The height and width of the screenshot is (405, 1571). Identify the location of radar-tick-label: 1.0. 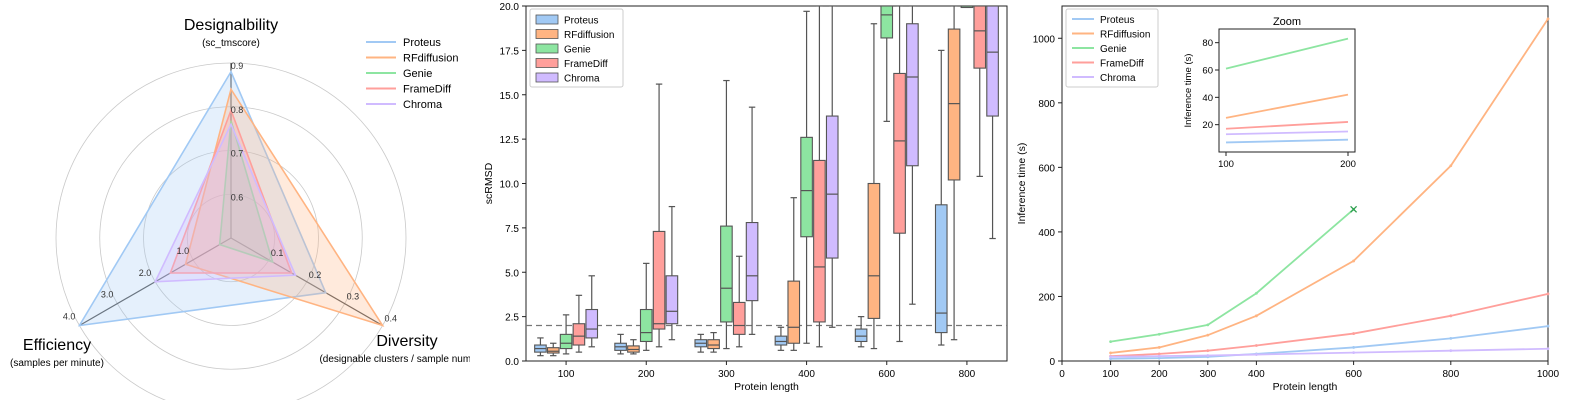
(183, 251).